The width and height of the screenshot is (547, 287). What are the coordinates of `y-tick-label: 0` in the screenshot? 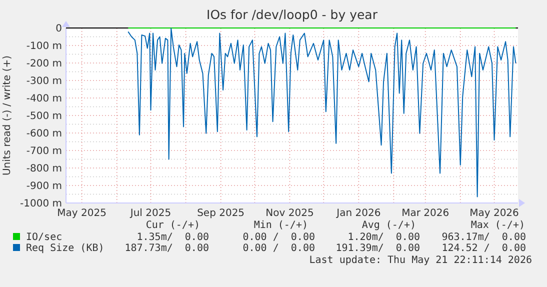 It's located at (59, 29).